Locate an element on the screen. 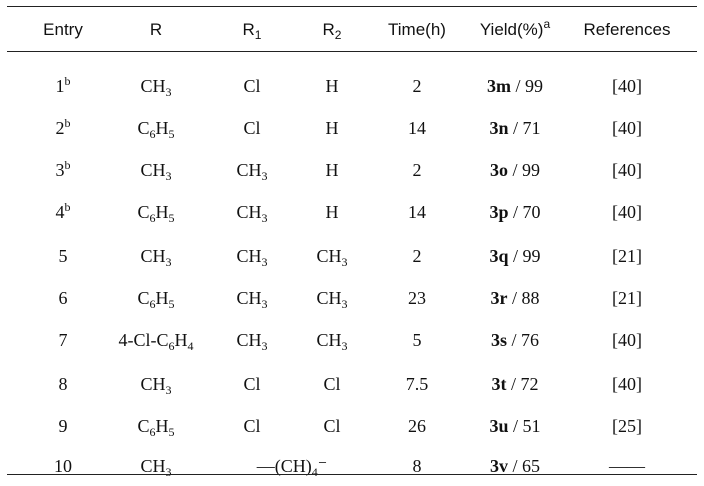  cell-yield: 3u / 51 is located at coordinates (515, 426).